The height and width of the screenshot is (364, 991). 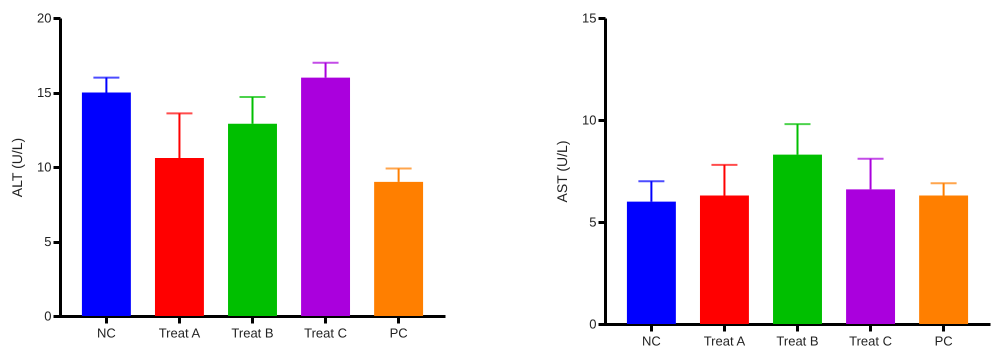 What do you see at coordinates (17, 168) in the screenshot?
I see `y-axis-title: ALT (U/L)` at bounding box center [17, 168].